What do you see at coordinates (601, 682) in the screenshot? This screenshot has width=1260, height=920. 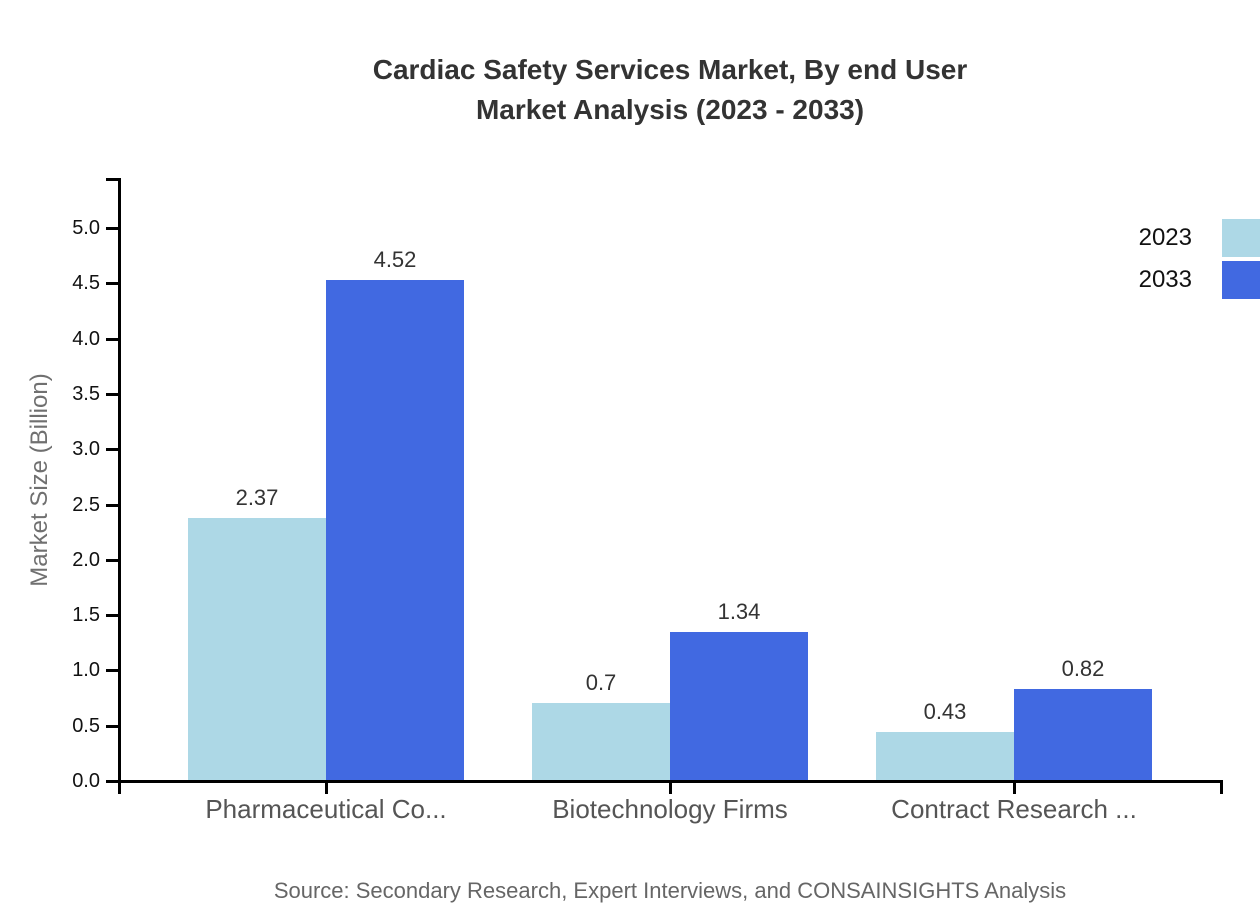 I see `bar-value-label: 0.7` at bounding box center [601, 682].